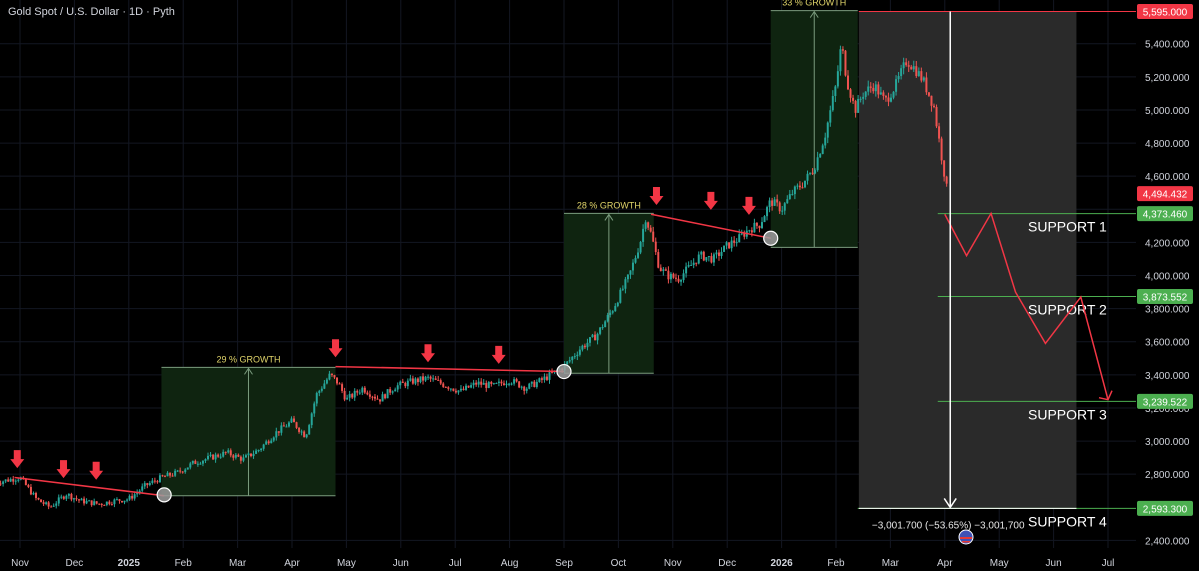 Image resolution: width=1199 pixels, height=571 pixels. What do you see at coordinates (814, 4) in the screenshot?
I see `growth-label: 33 % GROWTH` at bounding box center [814, 4].